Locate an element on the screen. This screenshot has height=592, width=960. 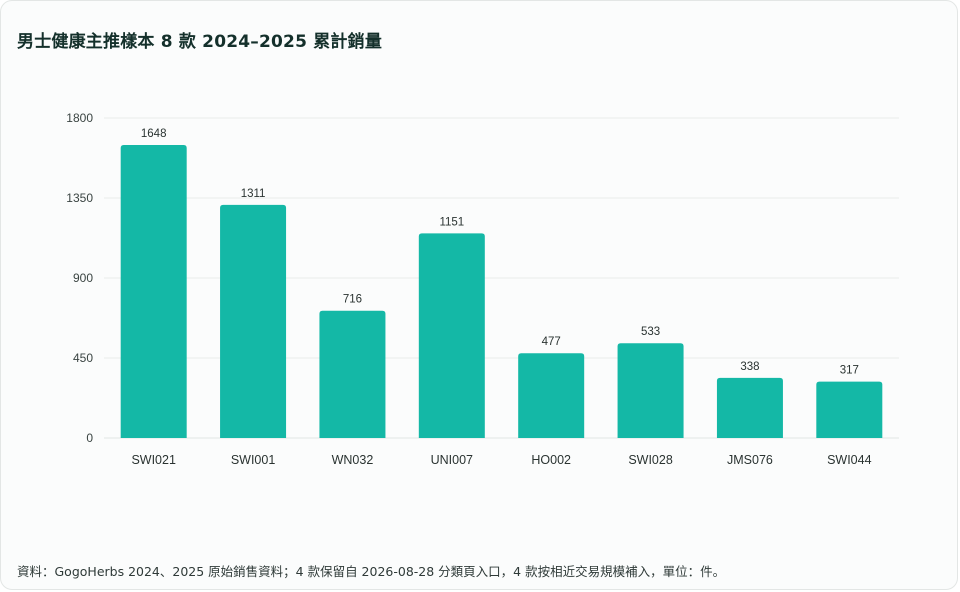
x-tick-label: SWI028 is located at coordinates (650, 460).